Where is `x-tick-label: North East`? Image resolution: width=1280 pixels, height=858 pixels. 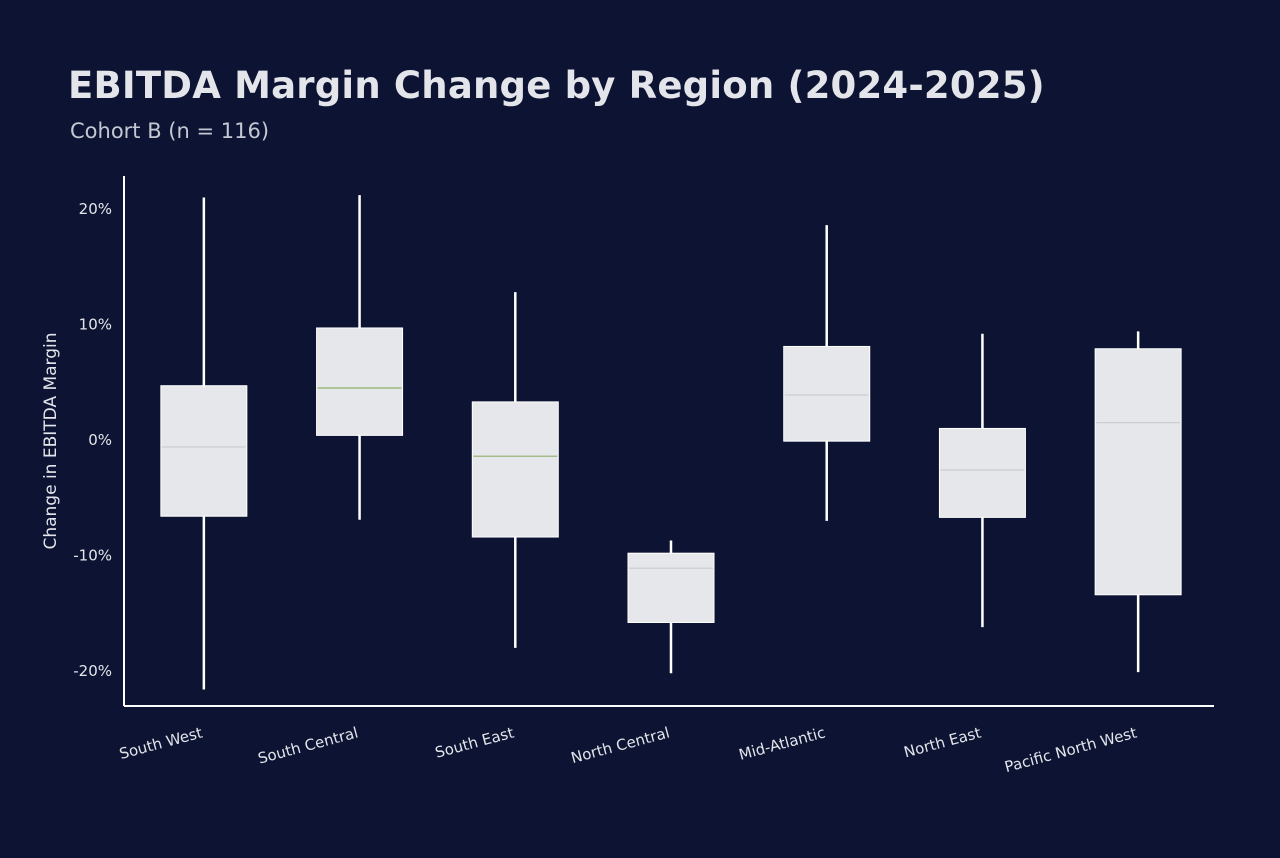
x-tick-label: North East is located at coordinates (942, 742).